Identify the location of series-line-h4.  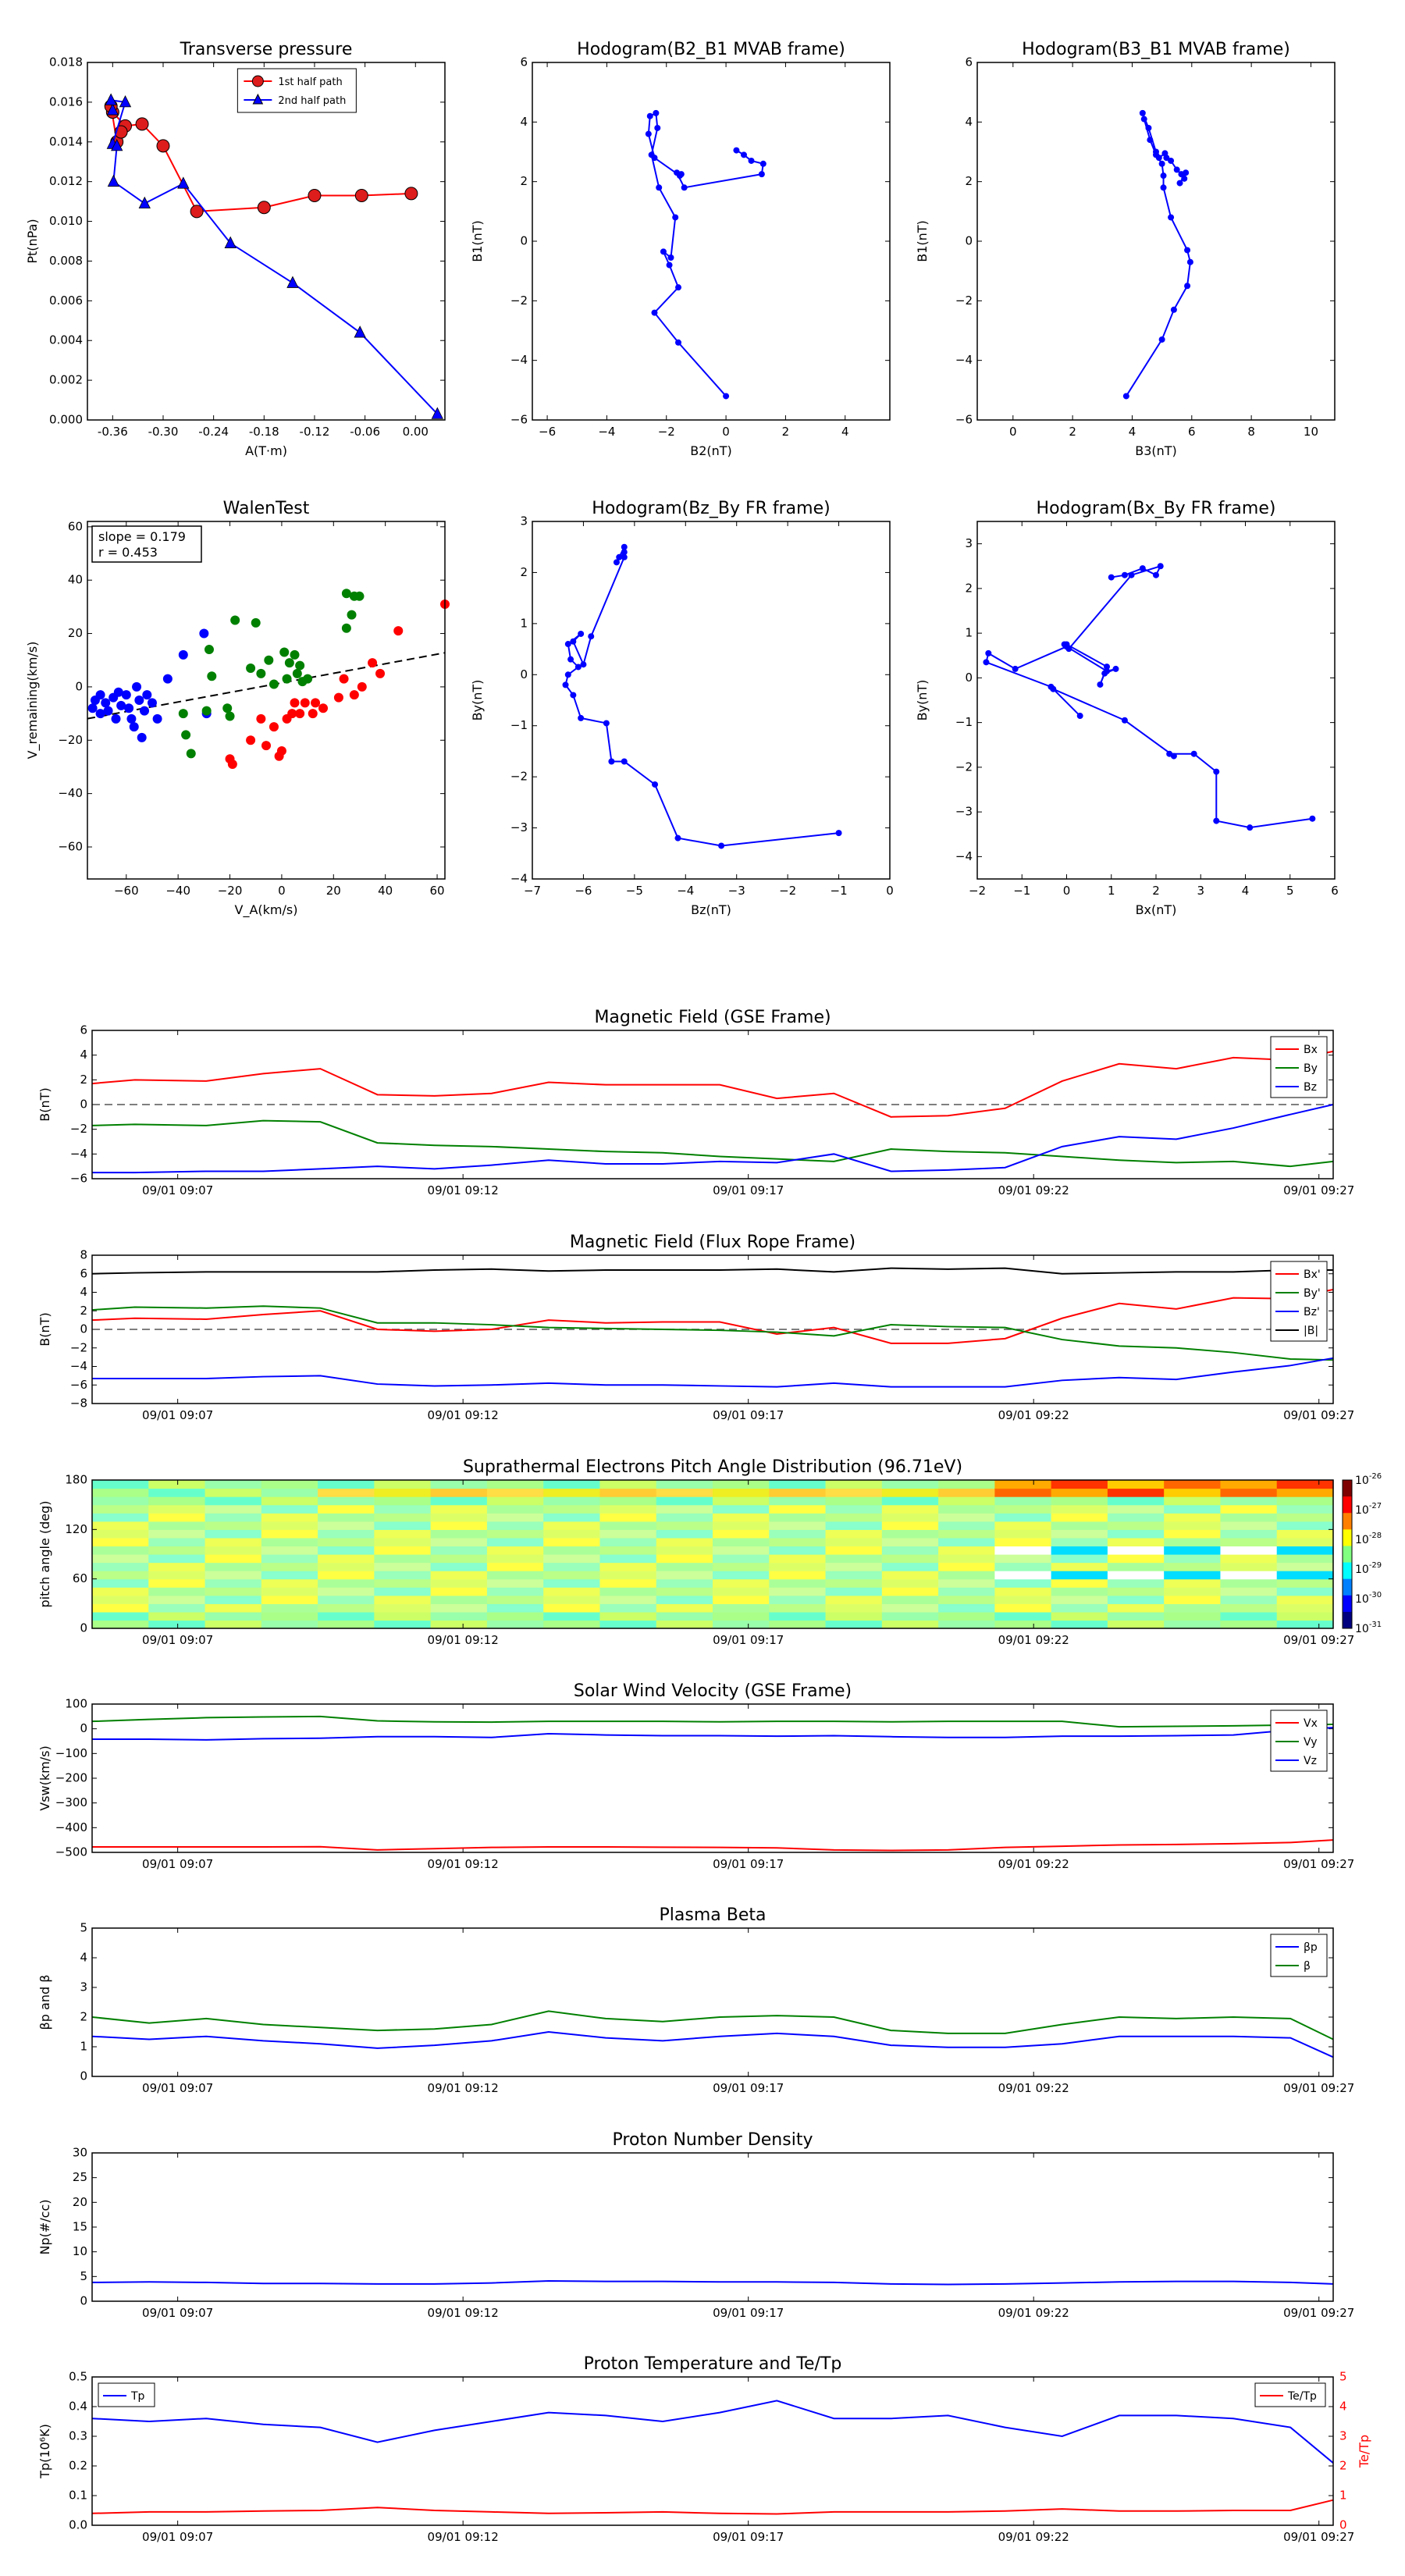
(1149, 696).